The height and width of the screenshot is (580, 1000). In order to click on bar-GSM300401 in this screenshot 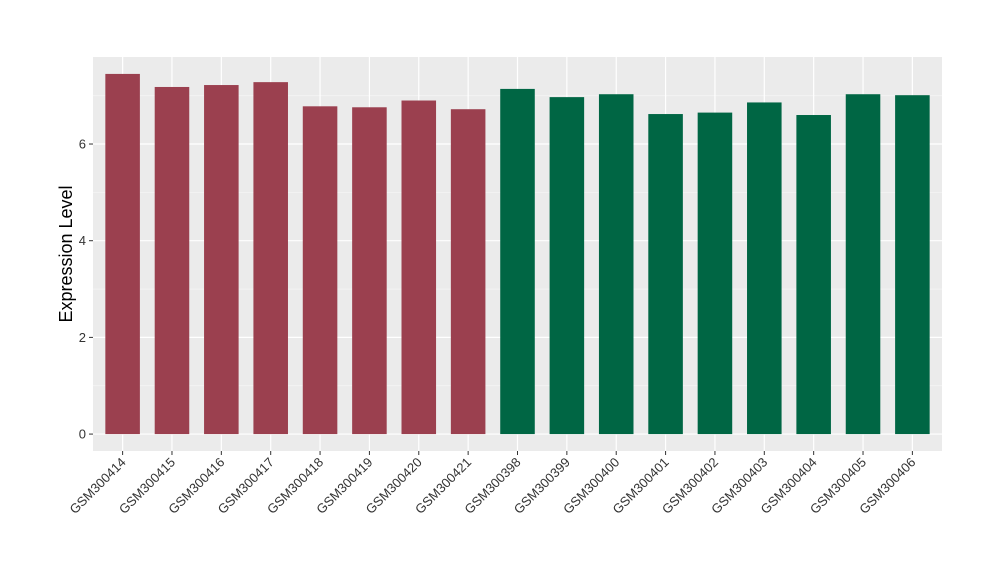, I will do `click(665, 274)`.